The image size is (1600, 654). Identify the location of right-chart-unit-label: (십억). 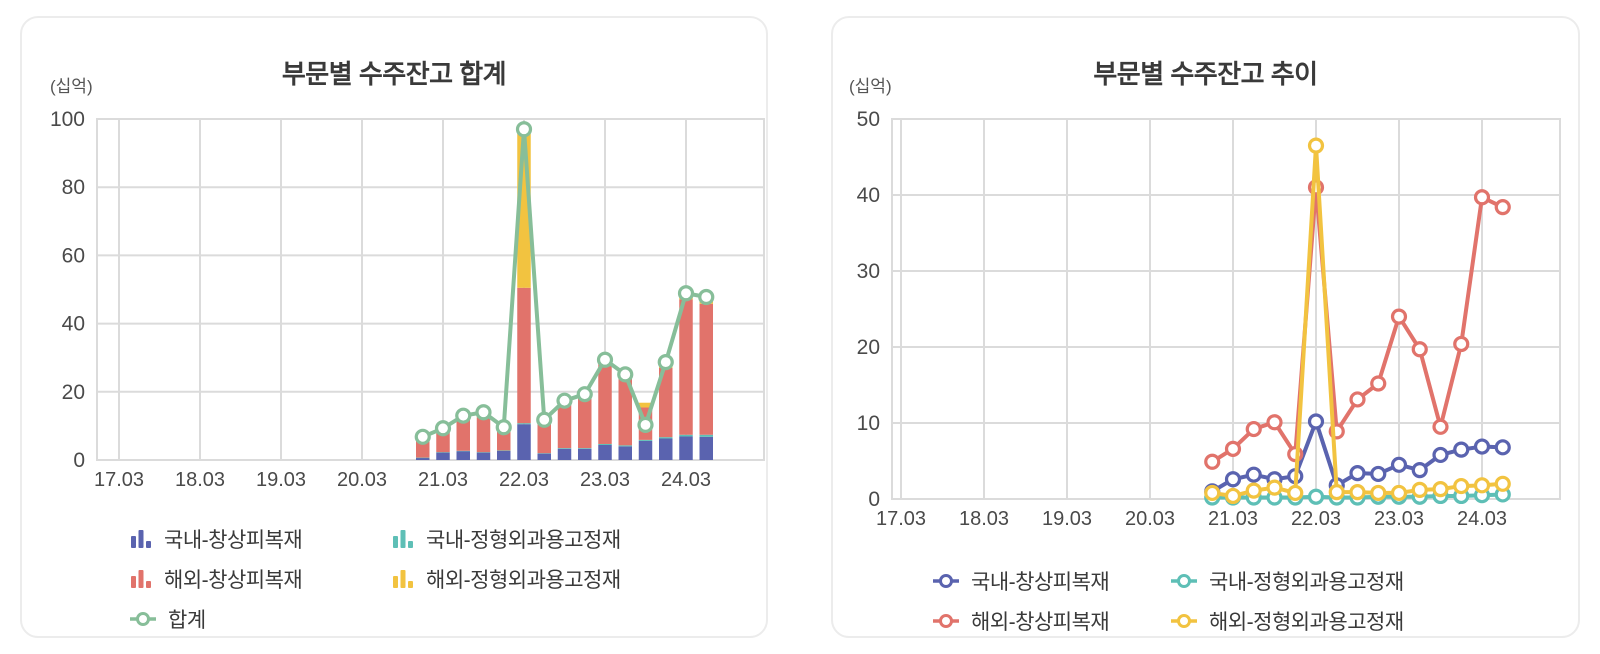
(870, 86).